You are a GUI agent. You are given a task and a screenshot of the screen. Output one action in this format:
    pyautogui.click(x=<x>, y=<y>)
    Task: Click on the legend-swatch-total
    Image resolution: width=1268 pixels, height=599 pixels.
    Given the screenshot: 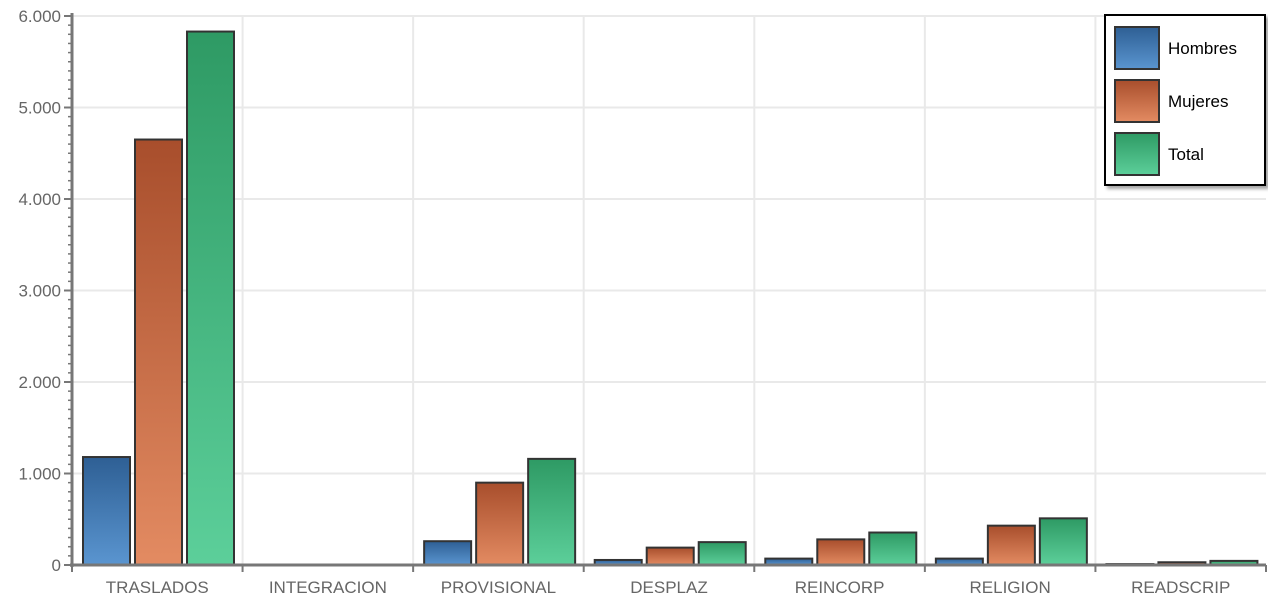 What is the action you would take?
    pyautogui.click(x=1137, y=154)
    